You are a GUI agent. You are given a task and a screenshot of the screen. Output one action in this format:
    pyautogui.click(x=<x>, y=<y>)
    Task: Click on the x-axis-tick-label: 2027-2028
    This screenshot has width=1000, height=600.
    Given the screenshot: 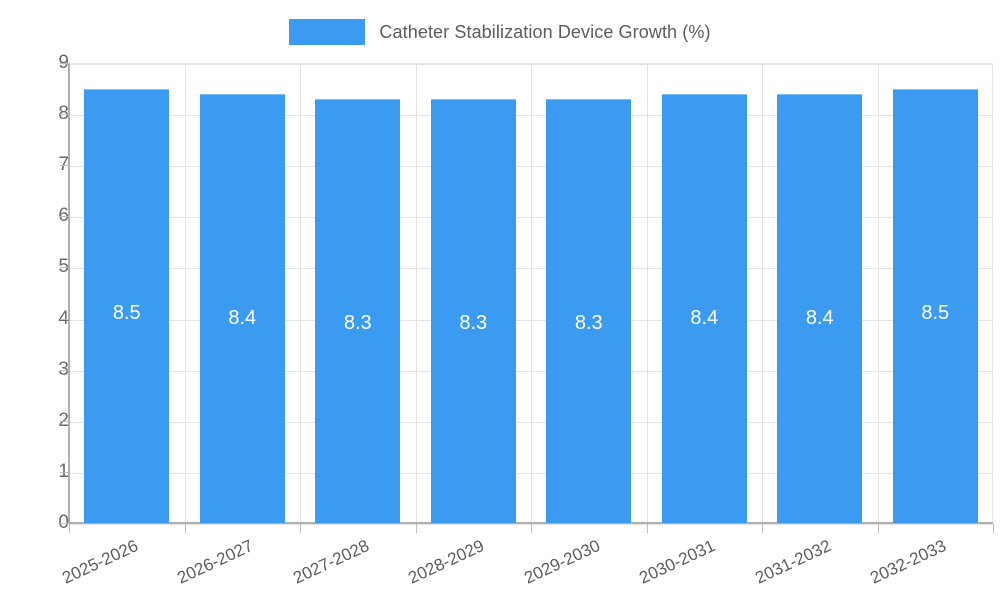 What is the action you would take?
    pyautogui.click(x=331, y=562)
    